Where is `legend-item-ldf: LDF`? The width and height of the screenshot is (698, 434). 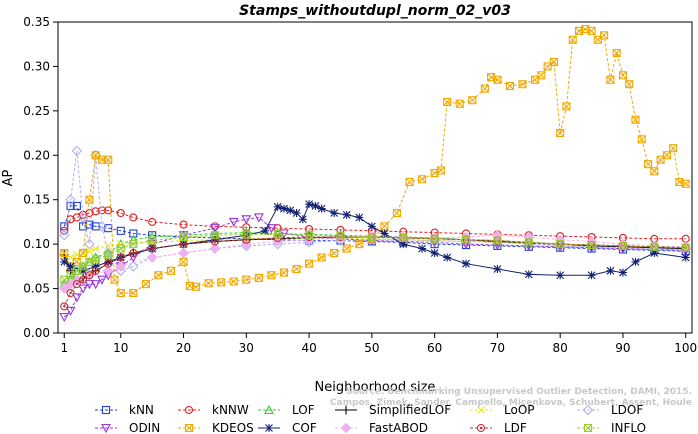
legend-item-ldf: LDF is located at coordinates (498, 427).